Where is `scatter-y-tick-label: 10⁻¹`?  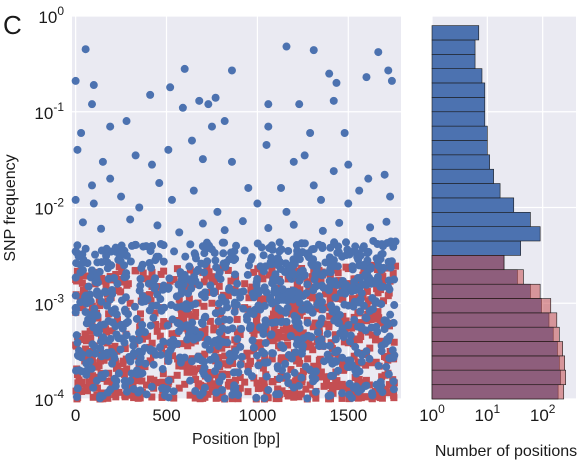
scatter-y-tick-label: 10⁻¹ is located at coordinates (49, 111).